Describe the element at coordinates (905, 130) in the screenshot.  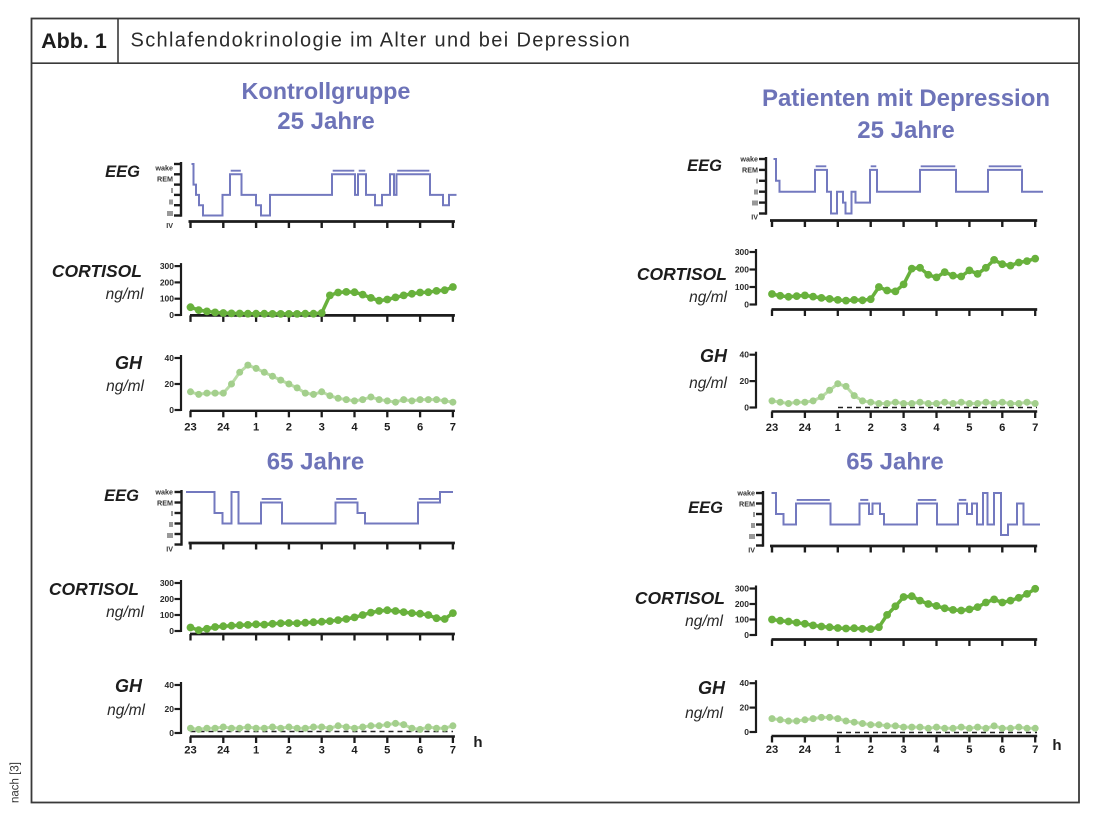
I see `svg-text: 25 Jahre` at that location.